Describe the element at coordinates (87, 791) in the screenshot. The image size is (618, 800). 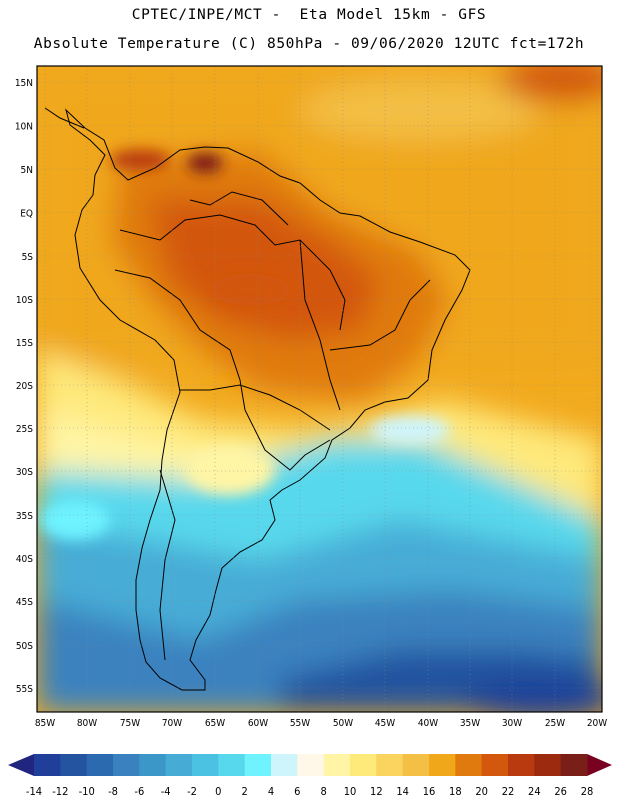
I see `colorbar-label: -10` at that location.